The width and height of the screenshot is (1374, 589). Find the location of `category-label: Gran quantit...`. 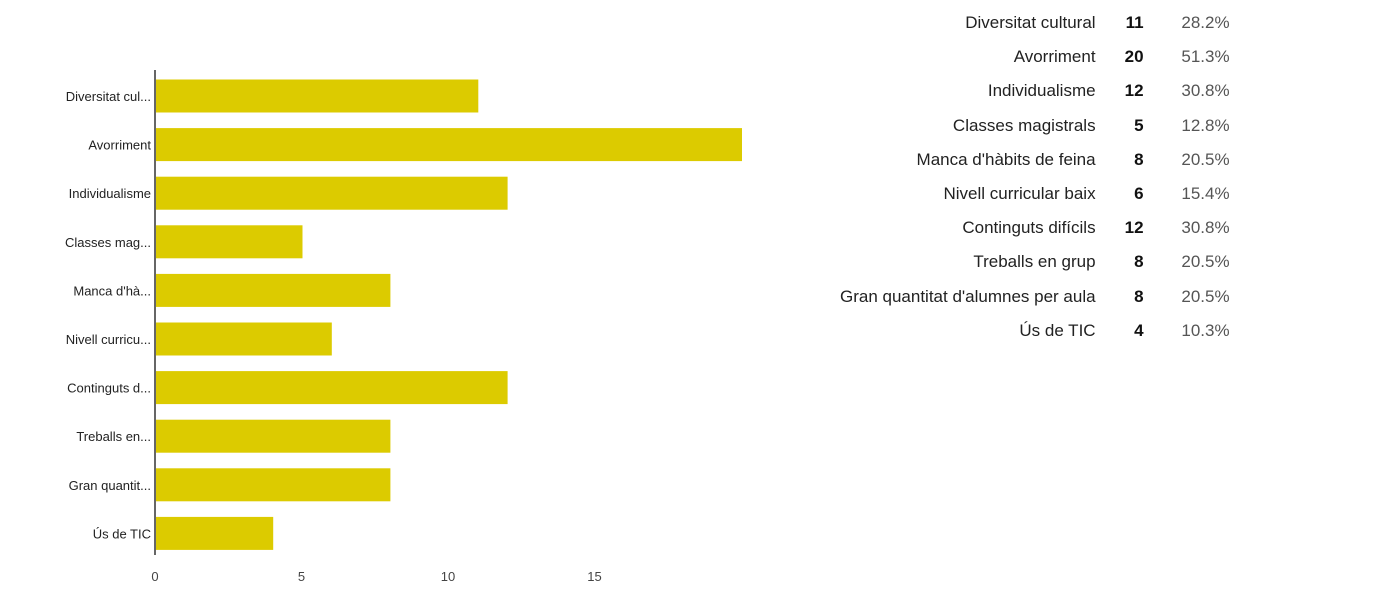

category-label: Gran quantit... is located at coordinates (110, 485).